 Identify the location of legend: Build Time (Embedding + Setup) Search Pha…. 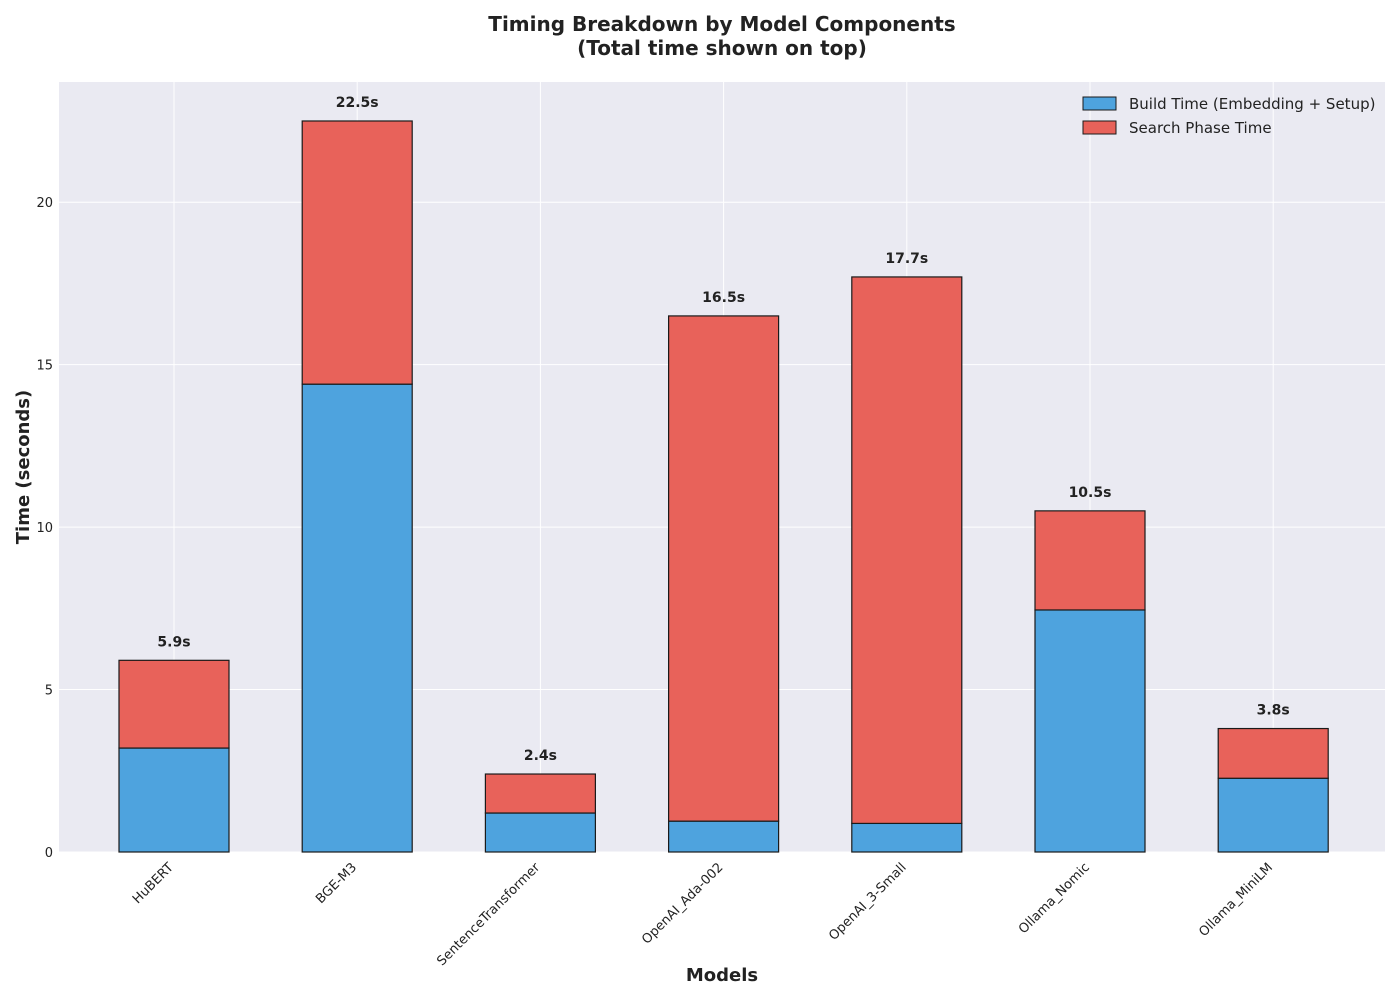
(1228, 116).